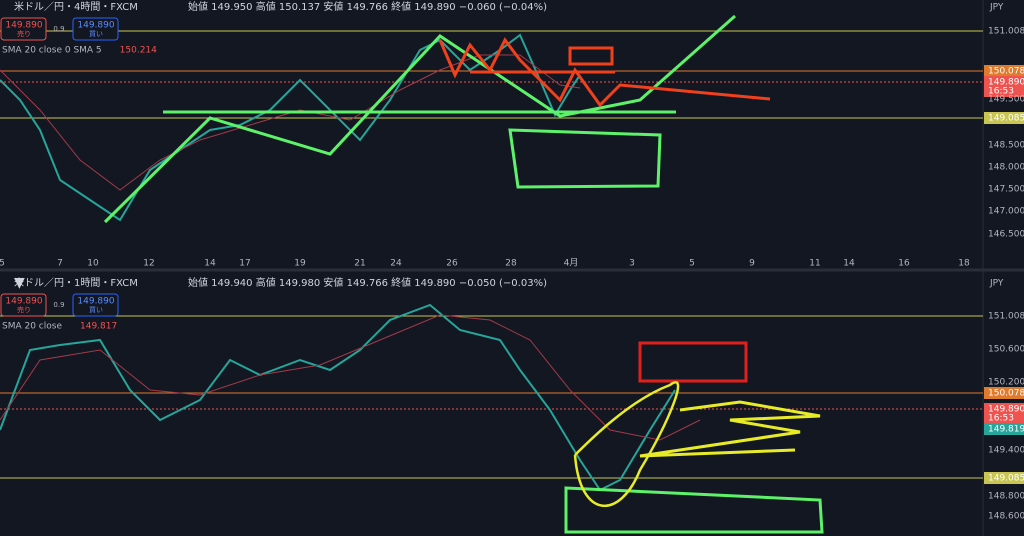 Image resolution: width=1024 pixels, height=536 pixels. Describe the element at coordinates (1006, 383) in the screenshot. I see `price-label: 150.200` at that location.